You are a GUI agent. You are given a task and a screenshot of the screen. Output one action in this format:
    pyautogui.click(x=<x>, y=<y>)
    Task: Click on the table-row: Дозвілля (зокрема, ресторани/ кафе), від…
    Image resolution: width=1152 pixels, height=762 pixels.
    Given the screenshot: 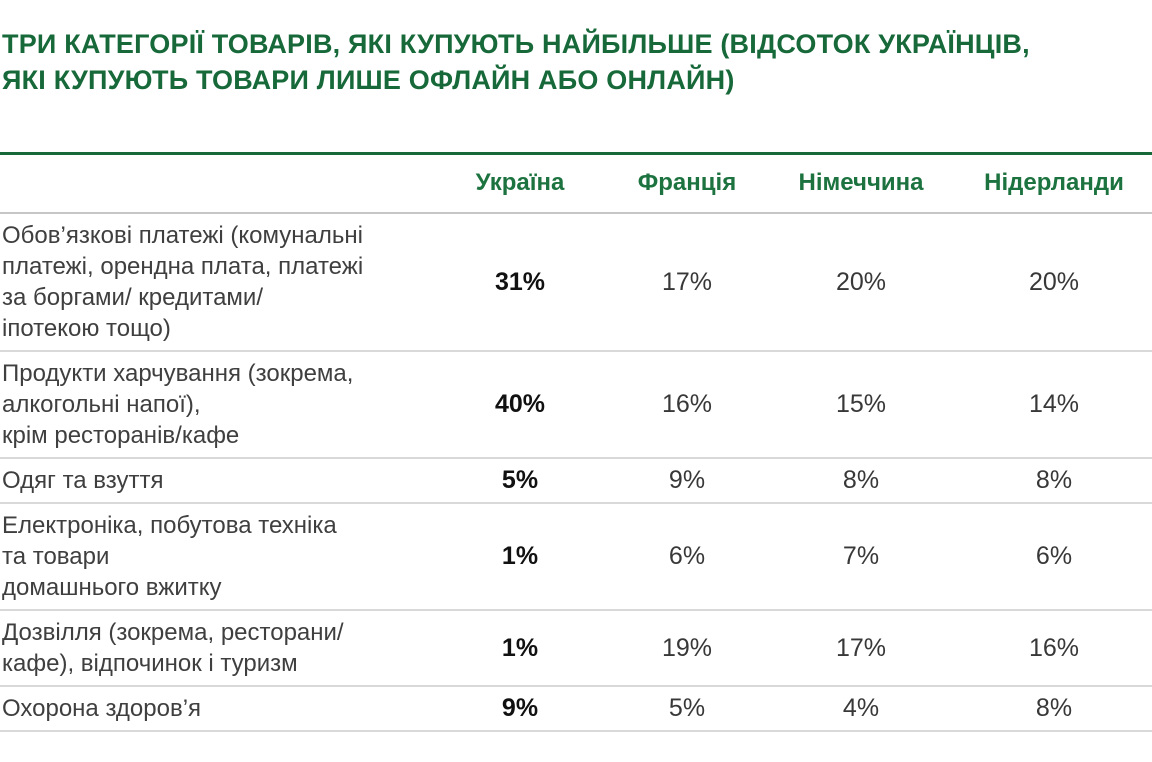 What is the action you would take?
    pyautogui.click(x=576, y=648)
    